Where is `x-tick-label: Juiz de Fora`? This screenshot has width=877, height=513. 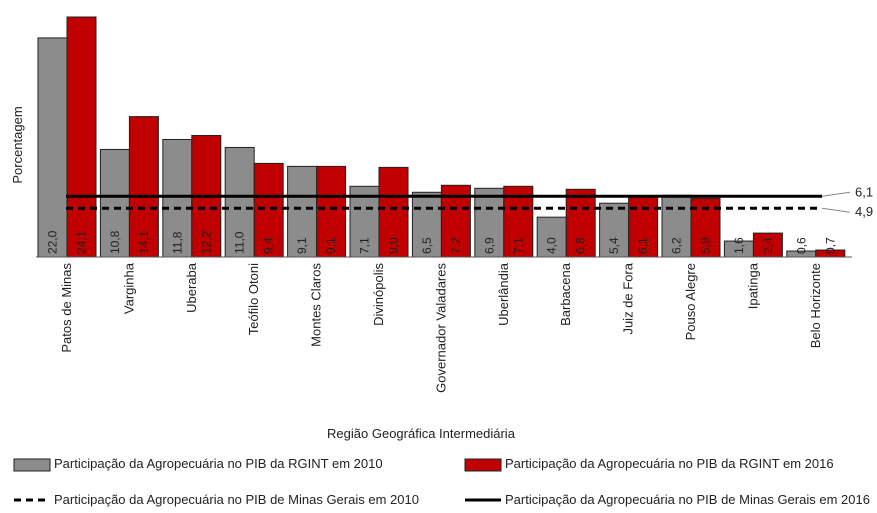
x-tick-label: Juiz de Fora is located at coordinates (628, 298).